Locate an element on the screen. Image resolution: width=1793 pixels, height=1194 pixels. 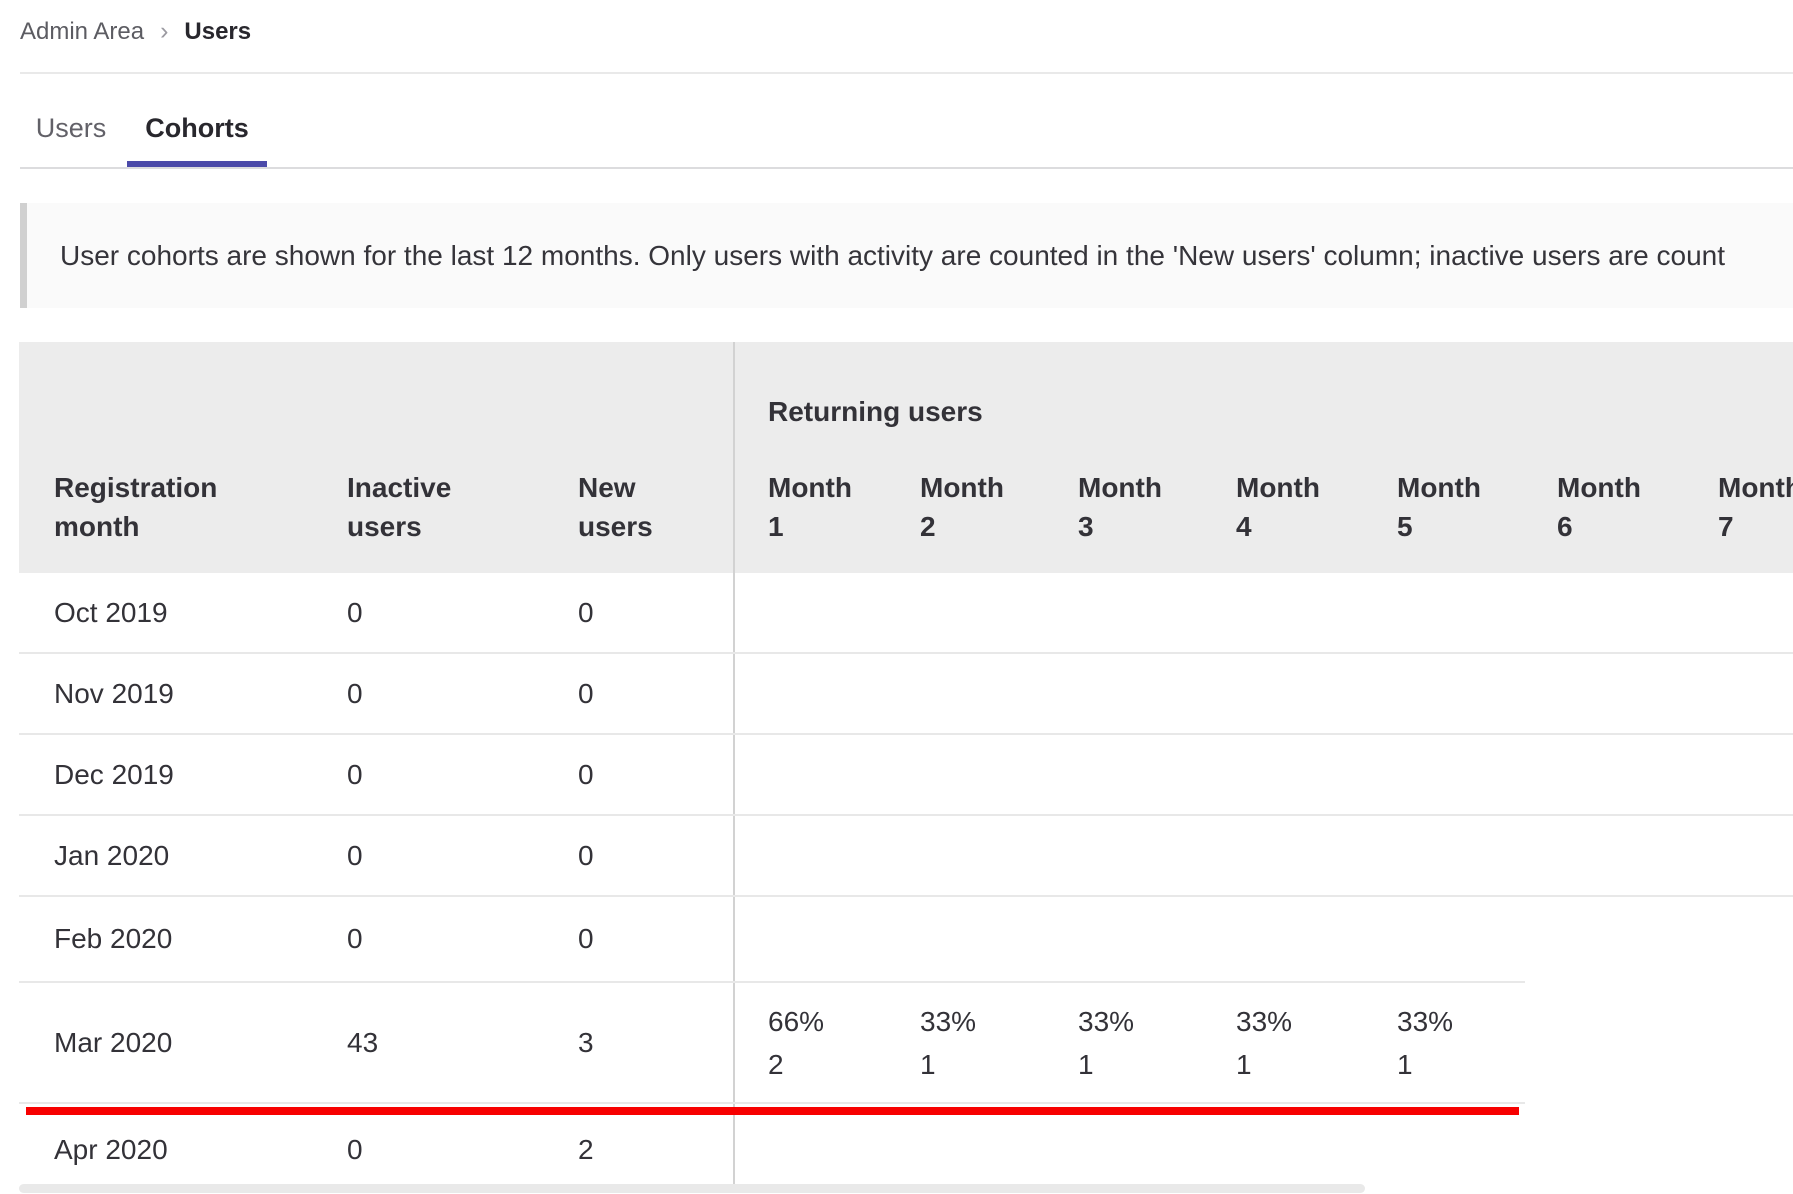
returning-users-group-header: Returning users is located at coordinates (875, 411).